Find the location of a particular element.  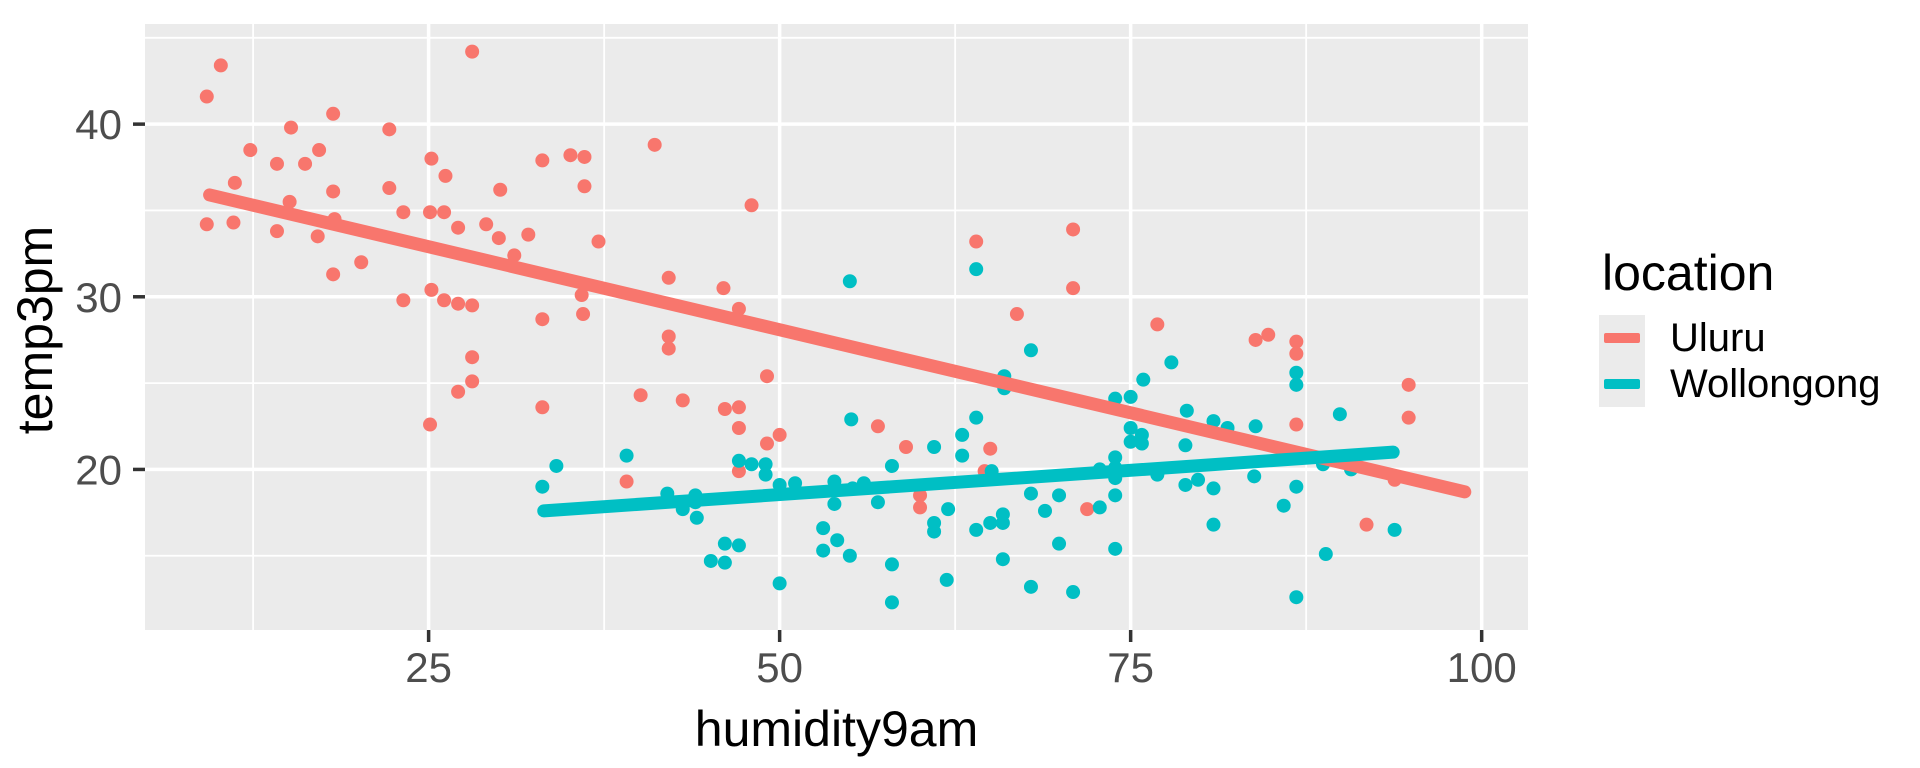

legend-title: location is located at coordinates (1688, 273).